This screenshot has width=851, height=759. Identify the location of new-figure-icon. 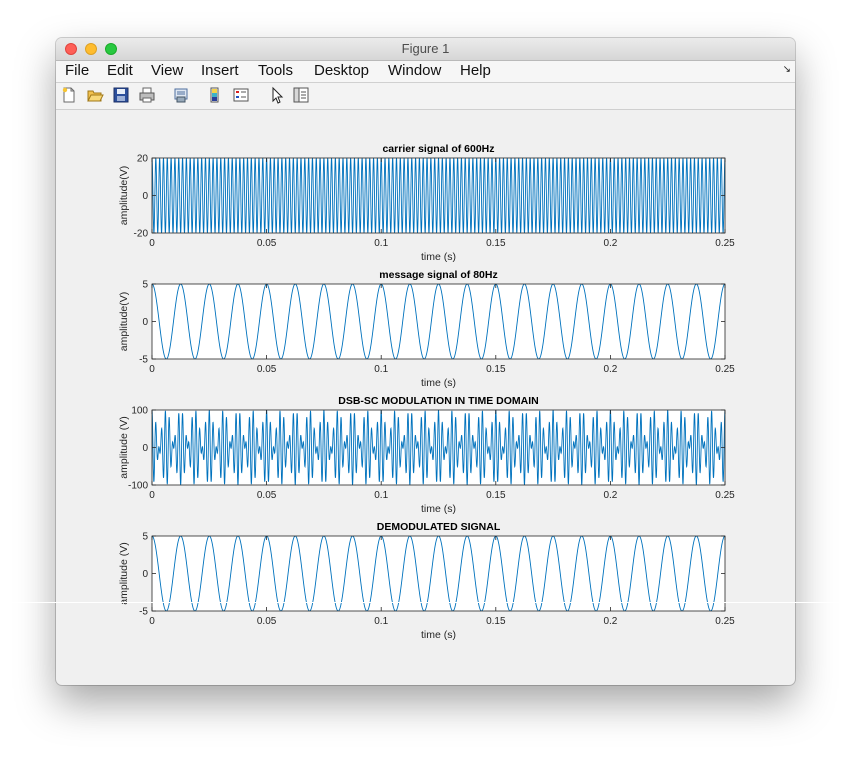
(69, 95).